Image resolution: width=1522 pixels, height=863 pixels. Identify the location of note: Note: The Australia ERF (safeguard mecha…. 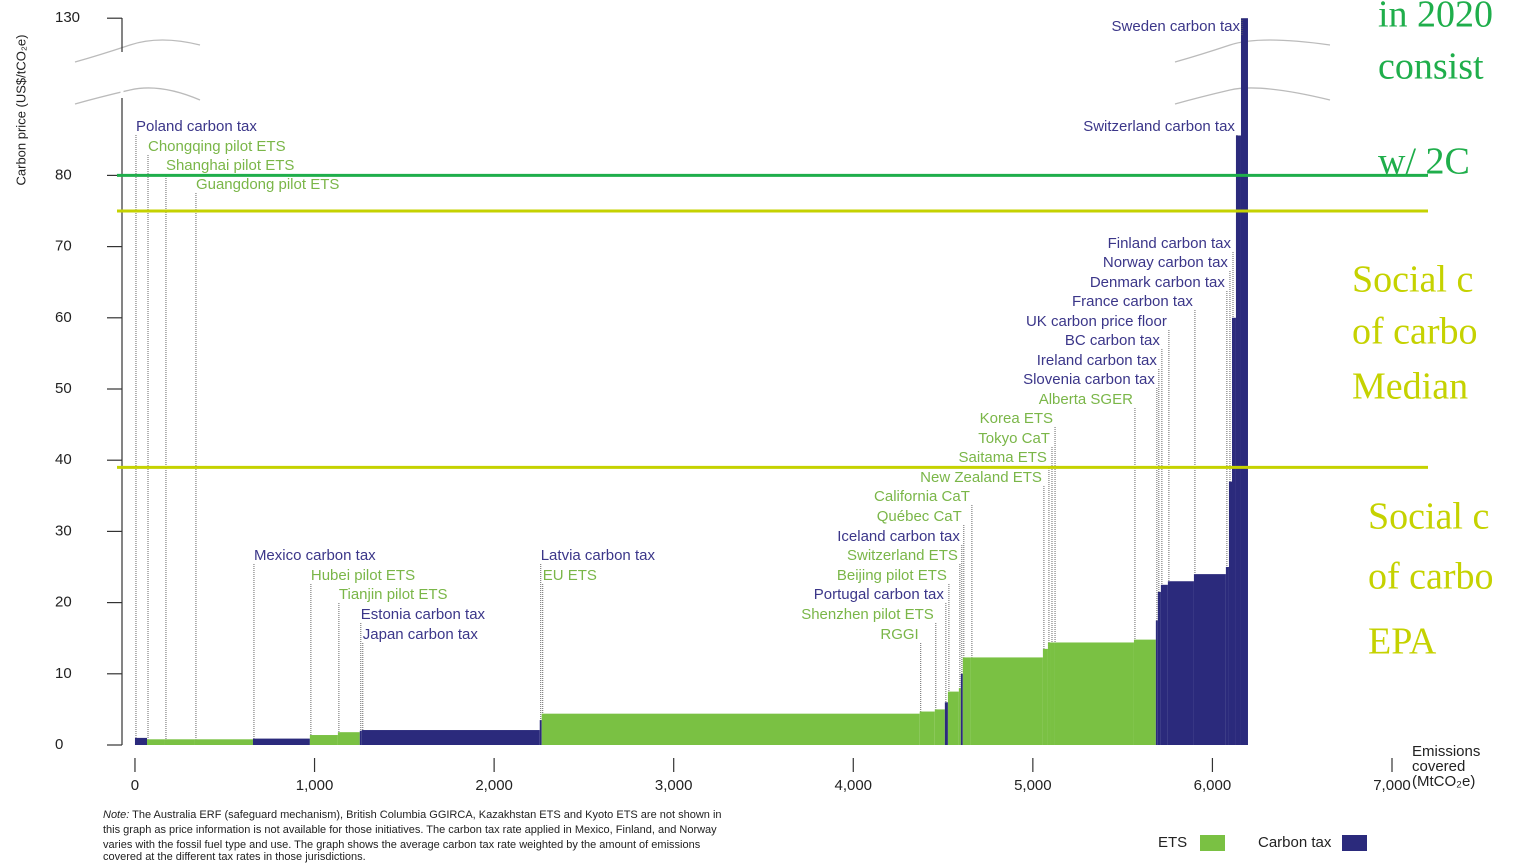
(412, 815).